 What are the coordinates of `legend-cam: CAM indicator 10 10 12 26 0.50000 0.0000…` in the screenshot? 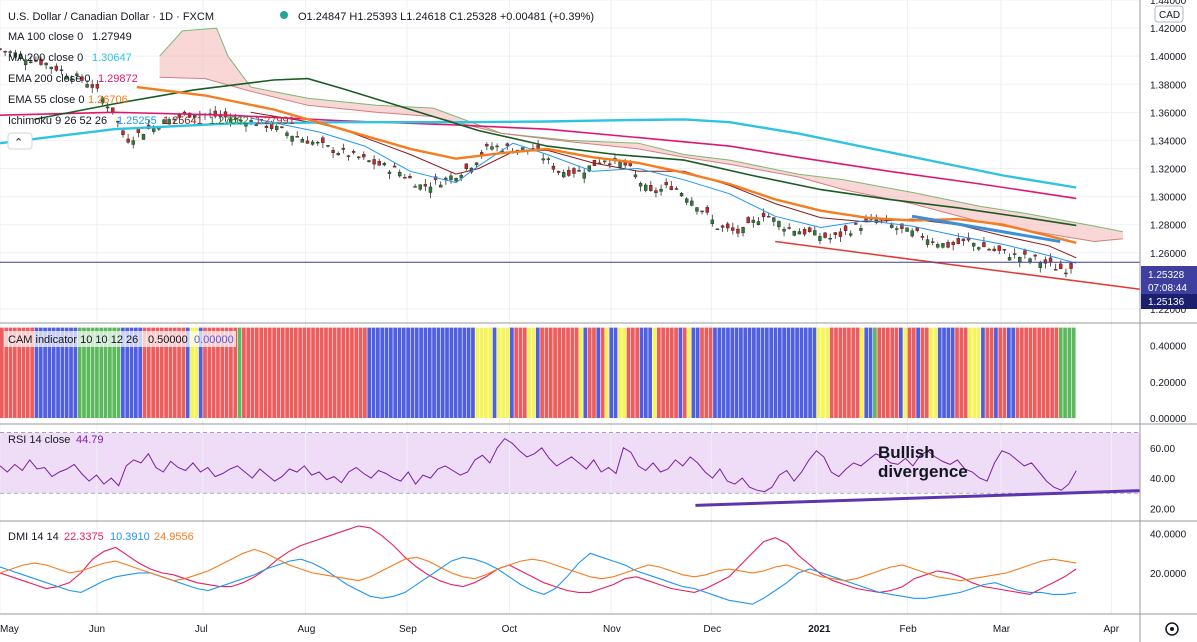 It's located at (120, 339).